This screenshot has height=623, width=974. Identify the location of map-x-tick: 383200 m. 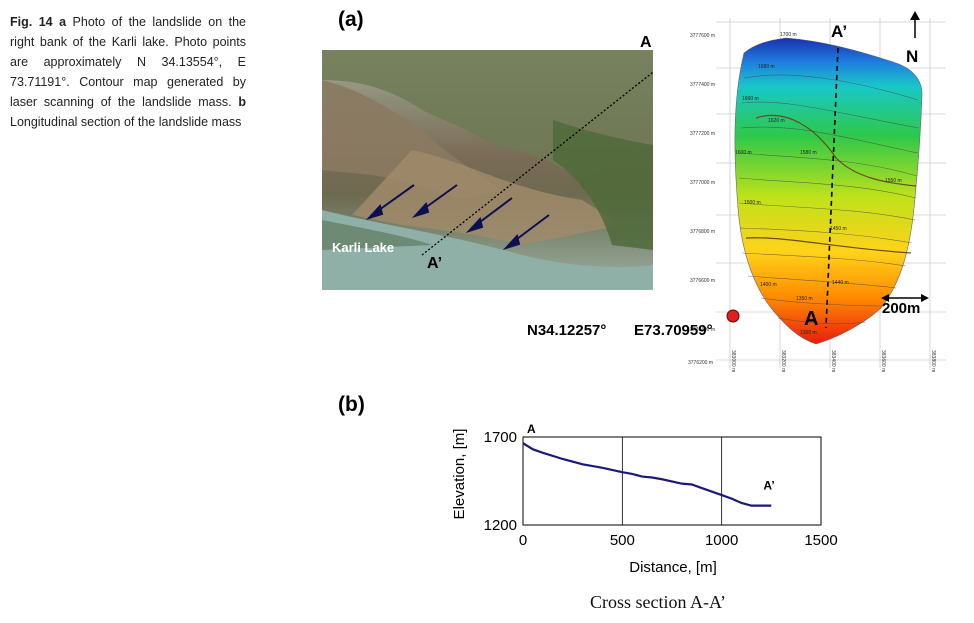
(783, 361).